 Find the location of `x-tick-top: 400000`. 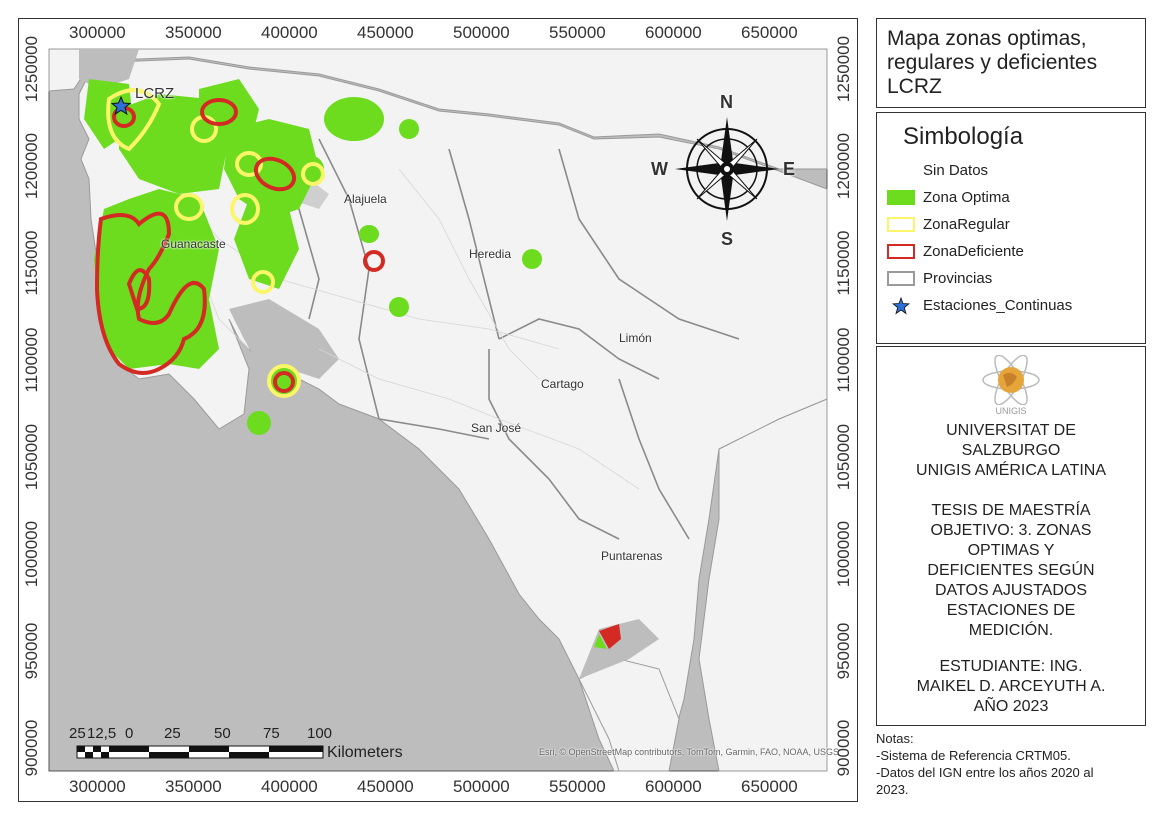

x-tick-top: 400000 is located at coordinates (289, 32).